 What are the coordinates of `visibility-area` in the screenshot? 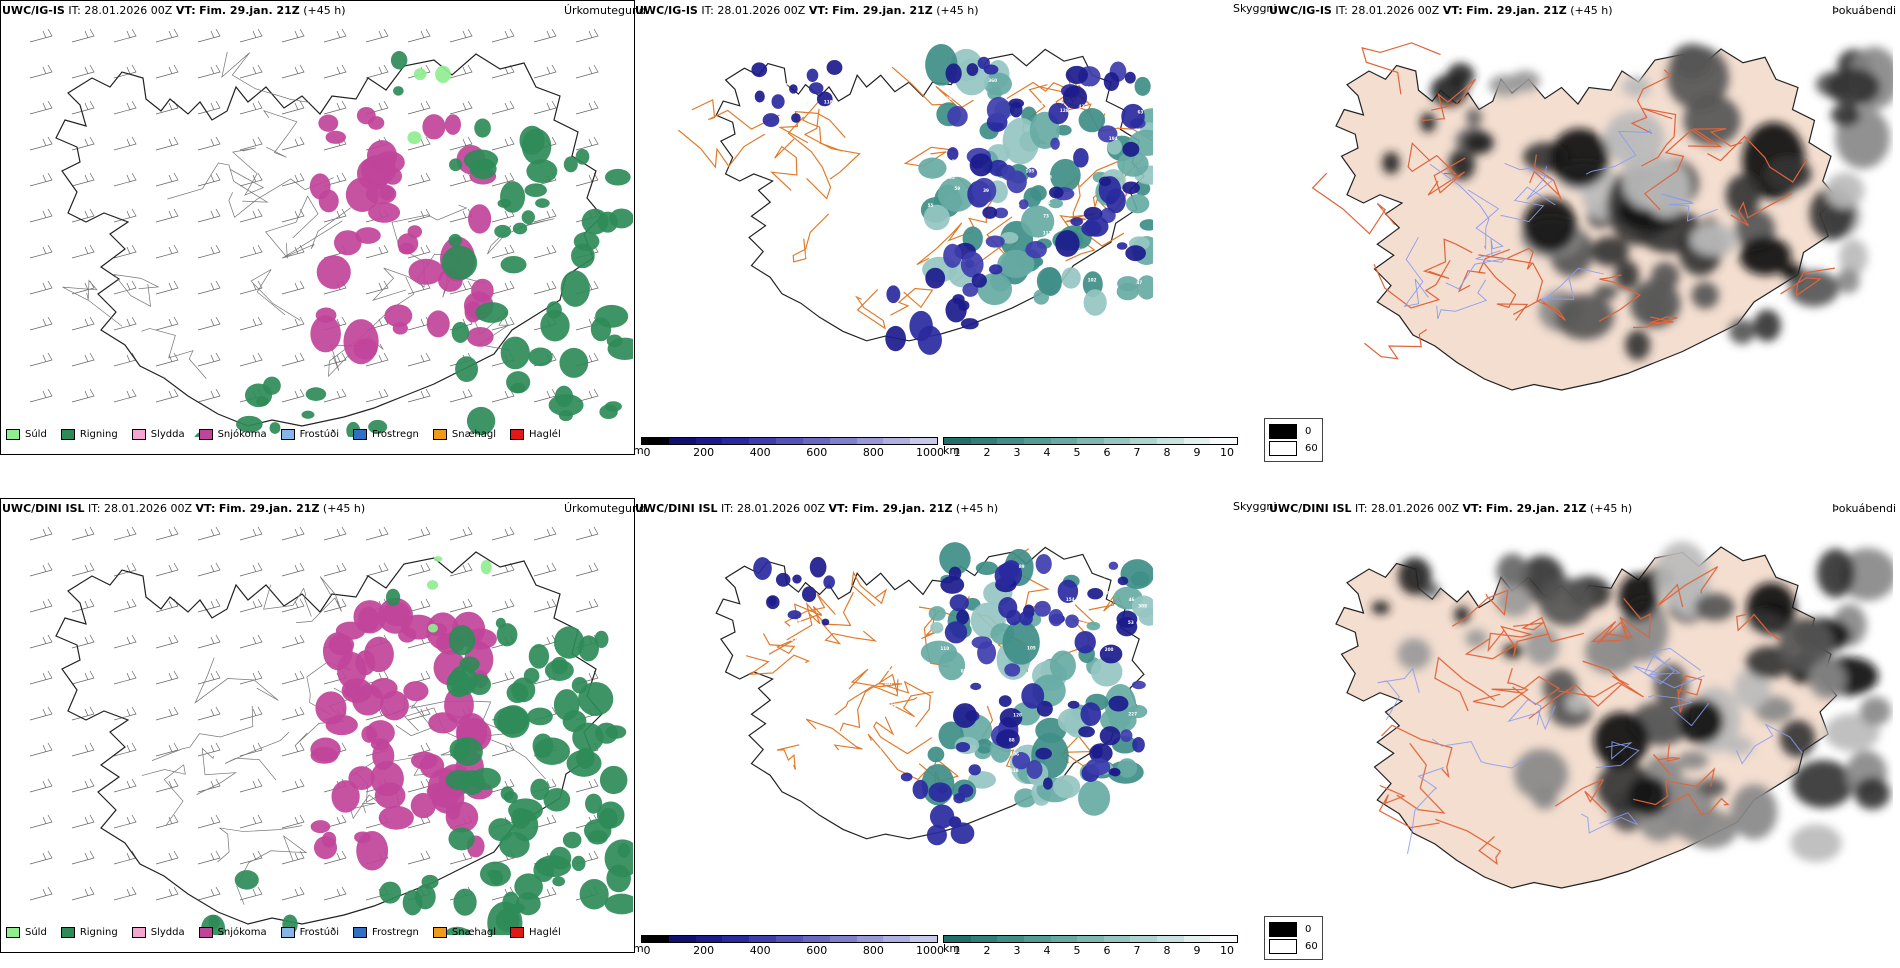 It's located at (1145, 287).